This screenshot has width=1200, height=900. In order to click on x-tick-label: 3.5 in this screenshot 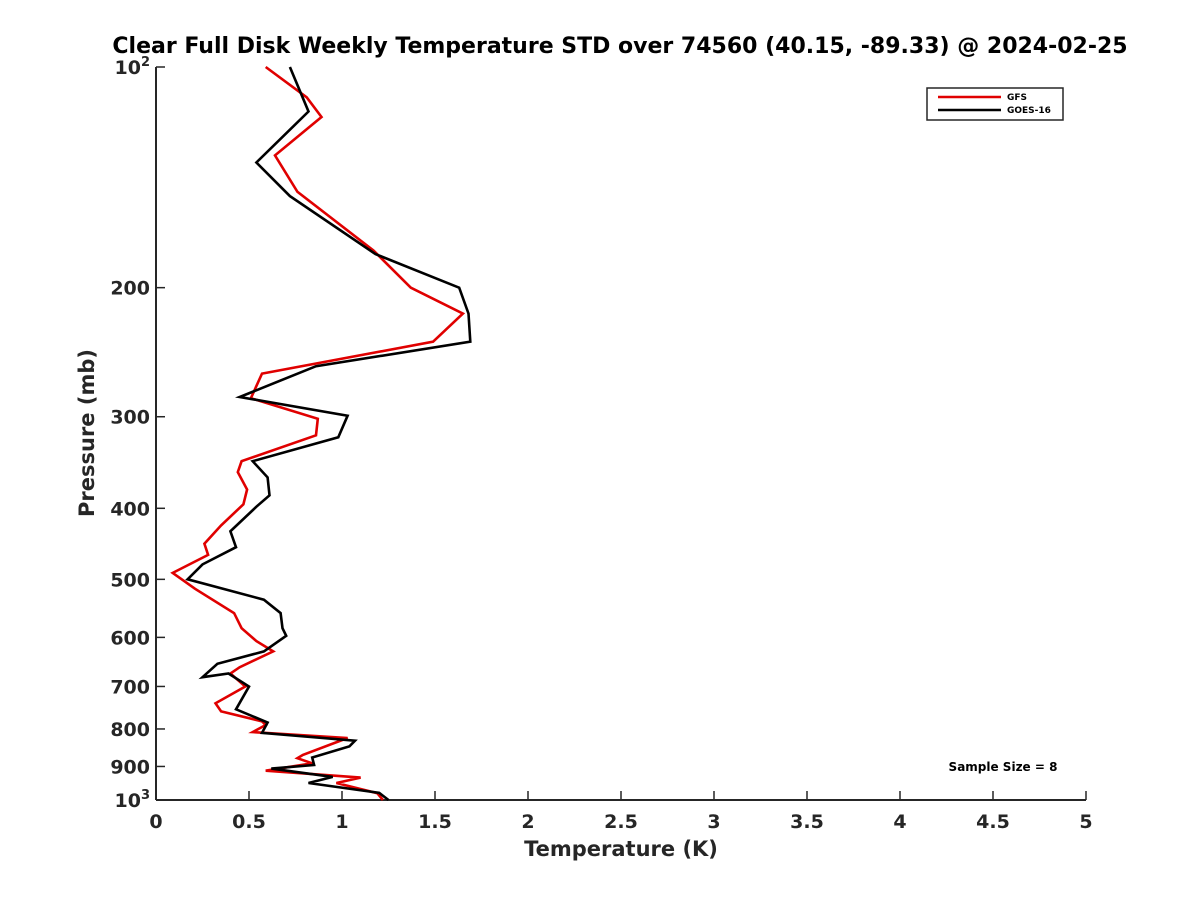, I will do `click(807, 822)`.